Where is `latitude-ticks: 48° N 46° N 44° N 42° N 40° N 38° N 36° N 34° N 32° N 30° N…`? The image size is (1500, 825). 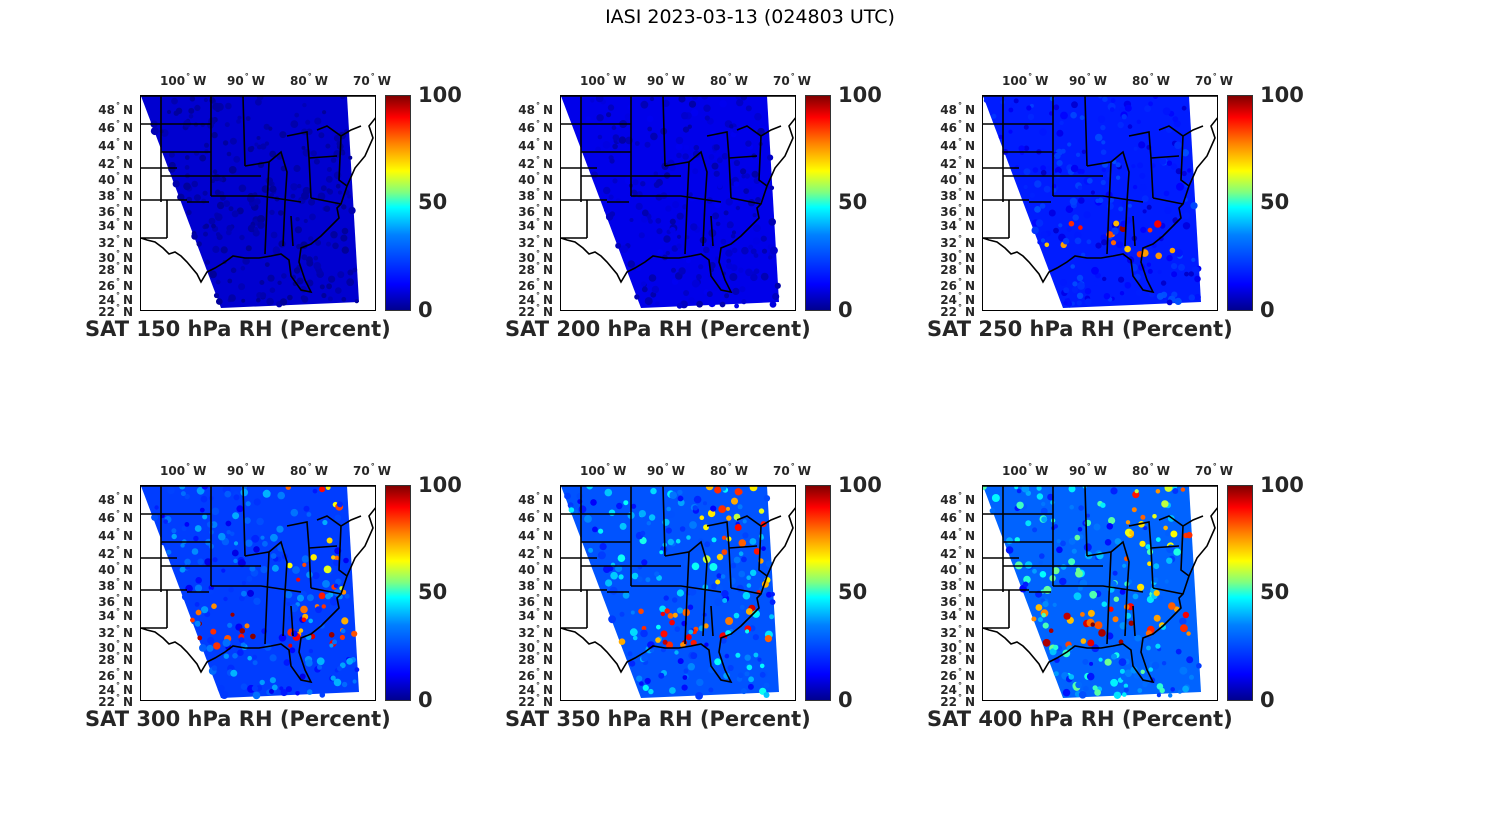 latitude-ticks: 48° N 46° N 44° N 42° N 40° N 38° N 36° N 34° N 32° N 30° N… is located at coordinates (530, 596).